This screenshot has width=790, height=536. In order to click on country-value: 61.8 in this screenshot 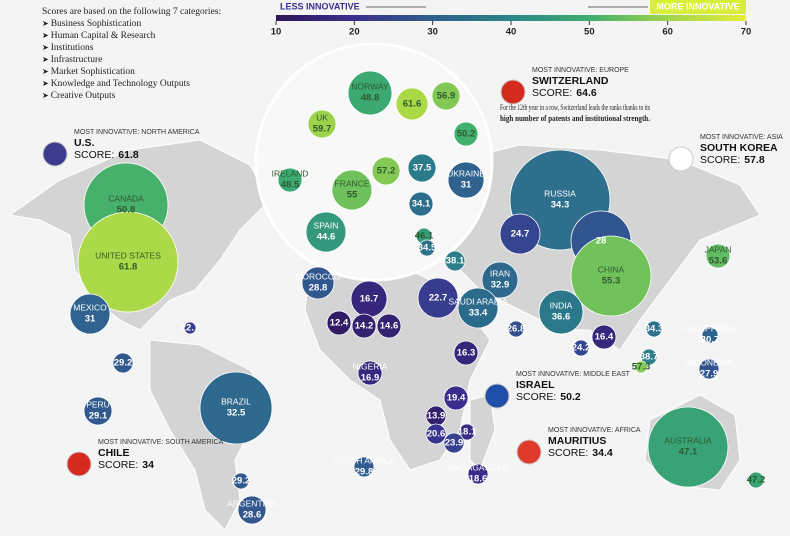, I will do `click(128, 267)`.